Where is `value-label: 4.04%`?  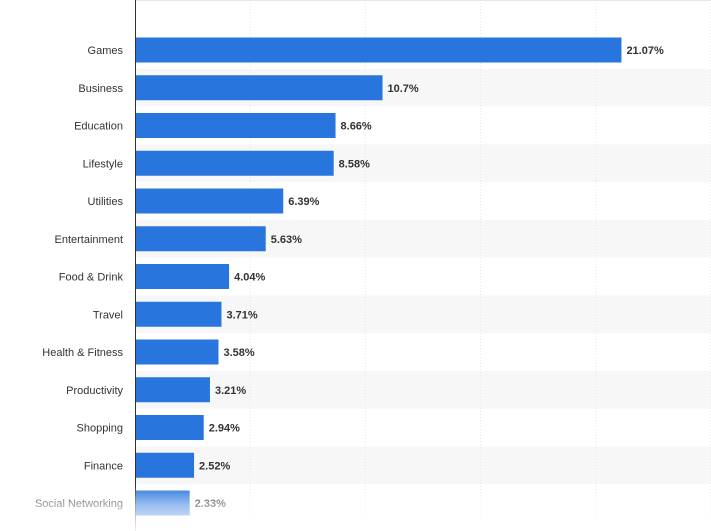
value-label: 4.04% is located at coordinates (249, 278).